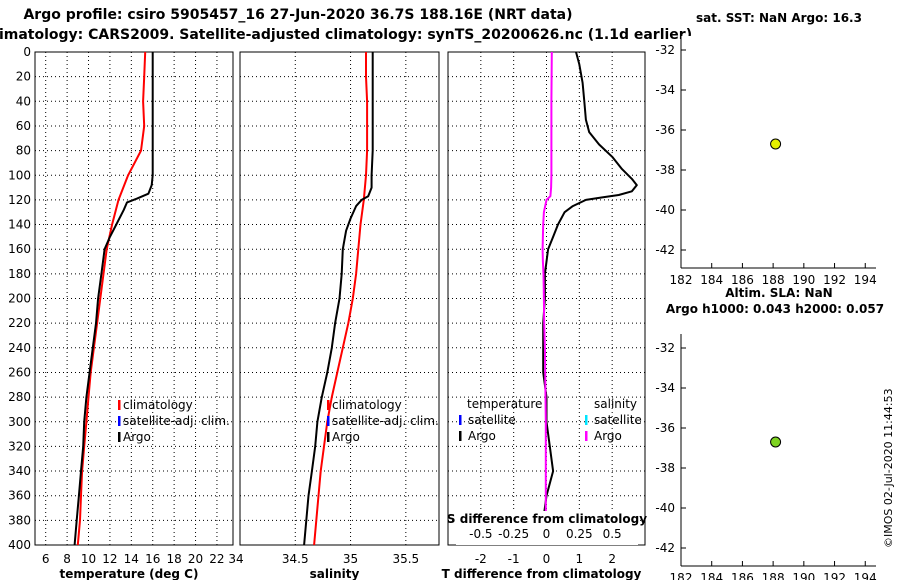 This screenshot has width=900, height=580. Describe the element at coordinates (19, 274) in the screenshot. I see `depth-tick-label: 180` at that location.